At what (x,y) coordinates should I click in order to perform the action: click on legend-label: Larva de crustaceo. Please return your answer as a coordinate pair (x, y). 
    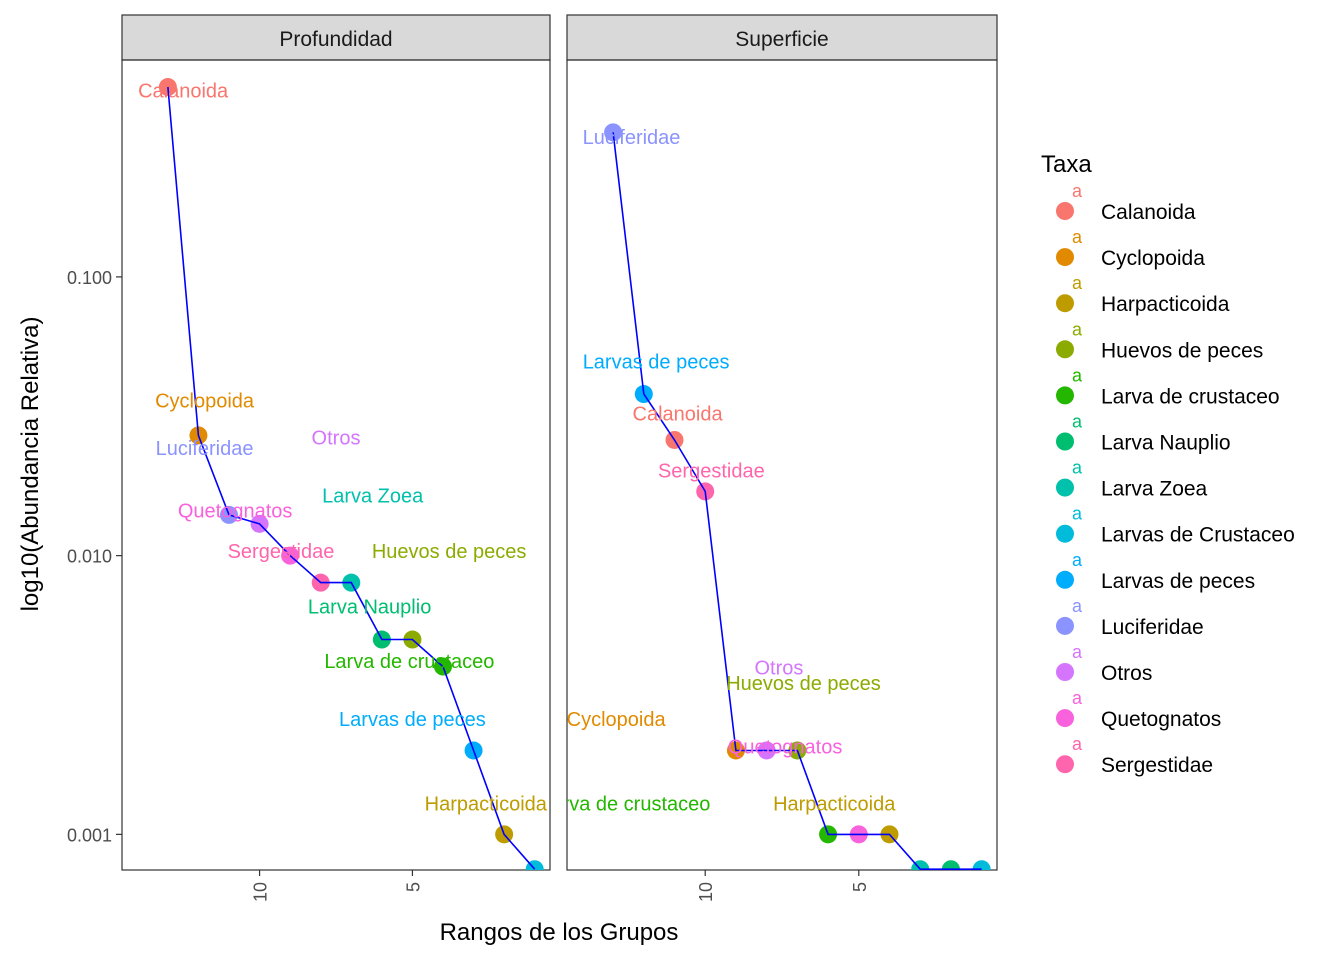
    Looking at the image, I should click on (1190, 396).